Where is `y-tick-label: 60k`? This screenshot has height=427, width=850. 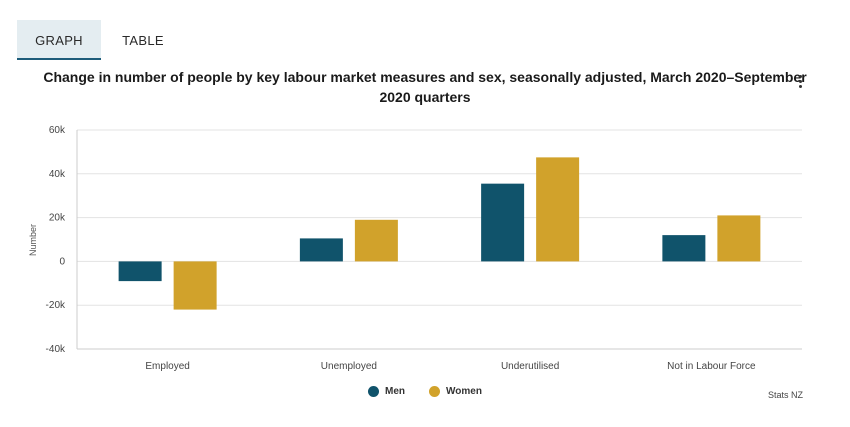 y-tick-label: 60k is located at coordinates (57, 130).